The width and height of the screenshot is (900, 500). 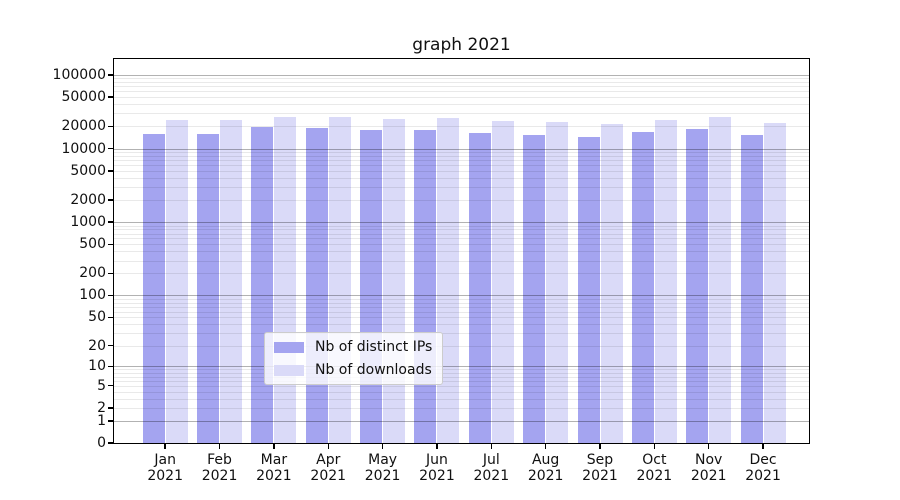 I want to click on x-tick-month: Mar, so click(x=274, y=460).